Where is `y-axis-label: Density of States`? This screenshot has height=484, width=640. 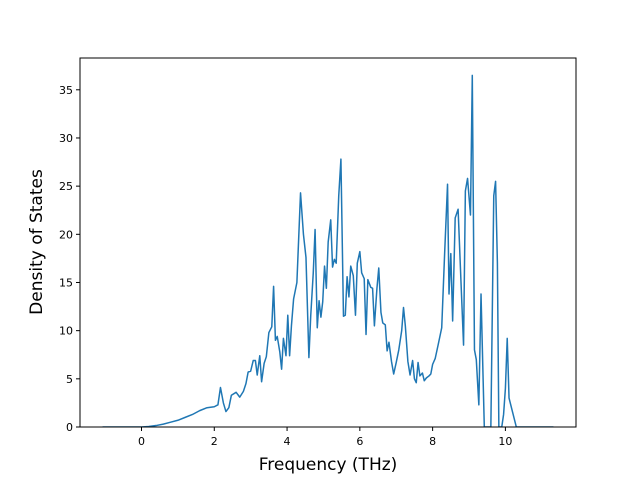
y-axis-label: Density of States is located at coordinates (37, 242).